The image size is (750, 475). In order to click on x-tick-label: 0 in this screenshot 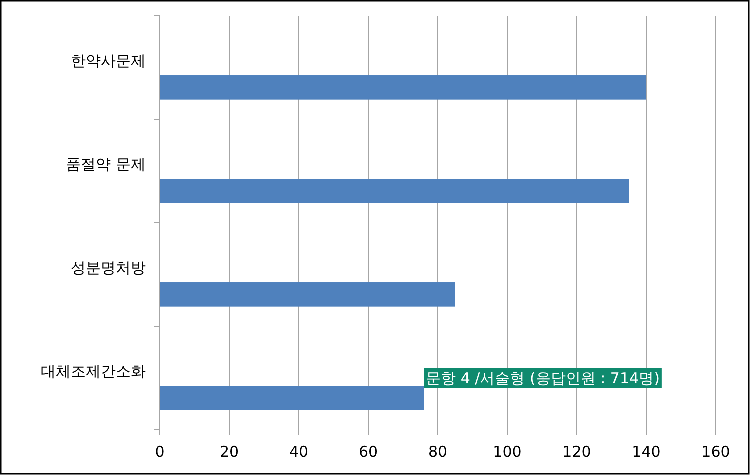, I will do `click(160, 452)`.